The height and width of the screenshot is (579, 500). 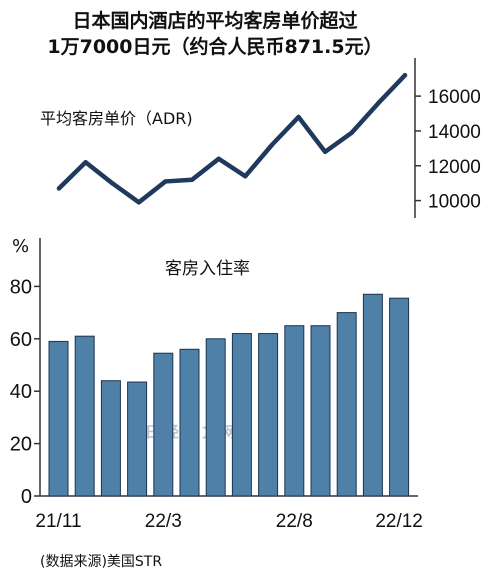 I want to click on adr-point-22/8, so click(x=298, y=117).